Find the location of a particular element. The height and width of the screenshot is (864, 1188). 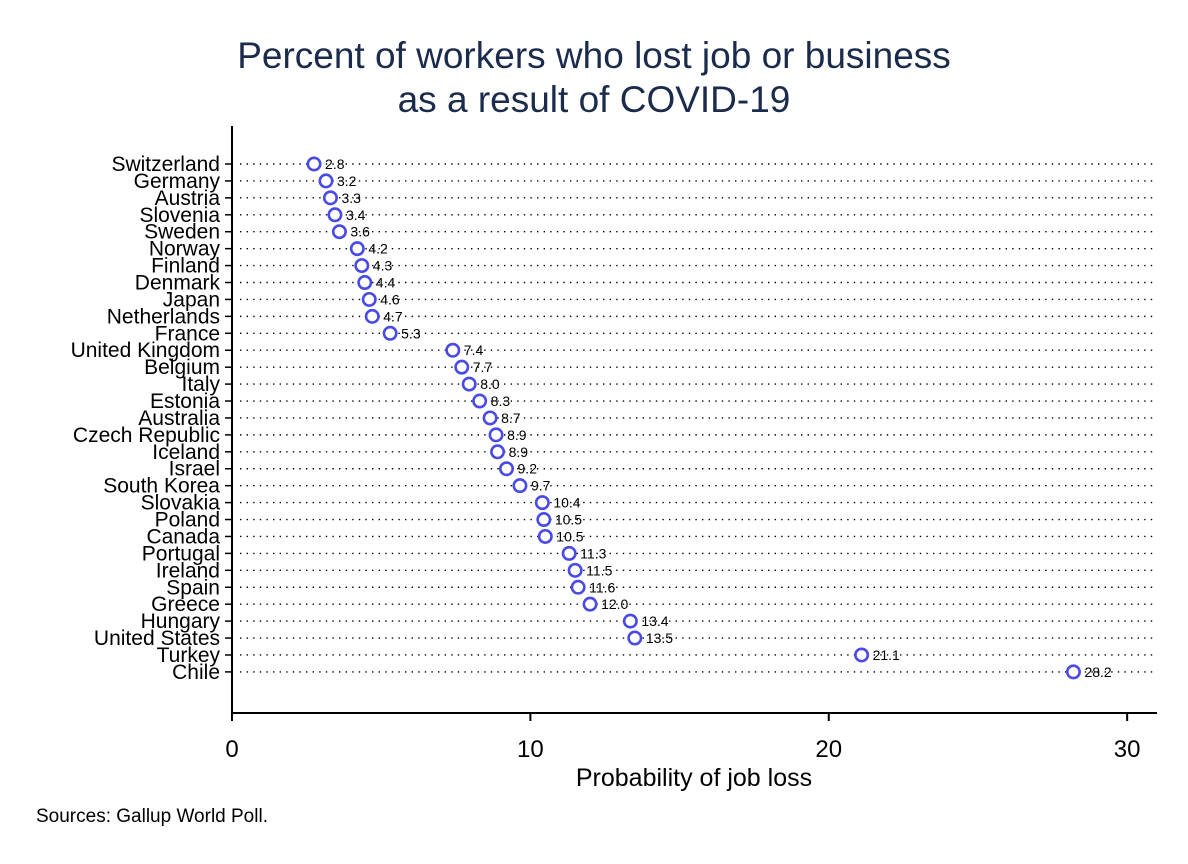

y-tick-label: France is located at coordinates (187, 333).